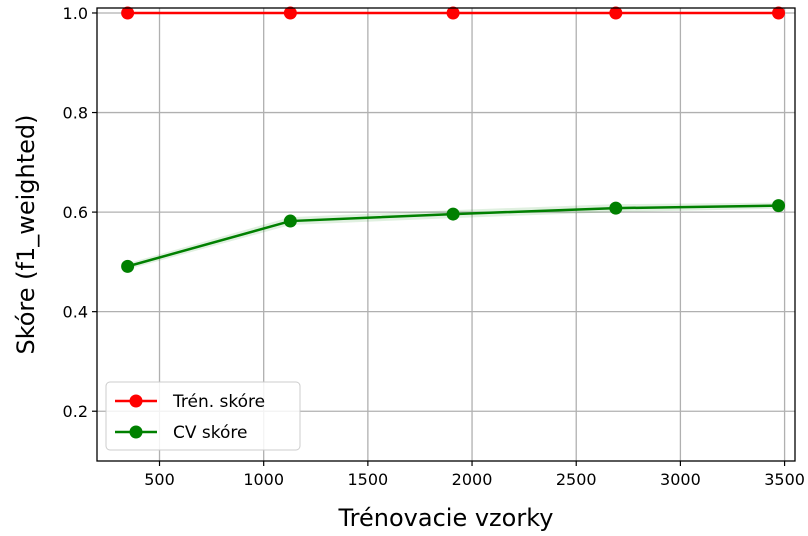 The height and width of the screenshot is (536, 808). Describe the element at coordinates (446, 518) in the screenshot. I see `x-axis-title: Trénovacie vzorky` at that location.